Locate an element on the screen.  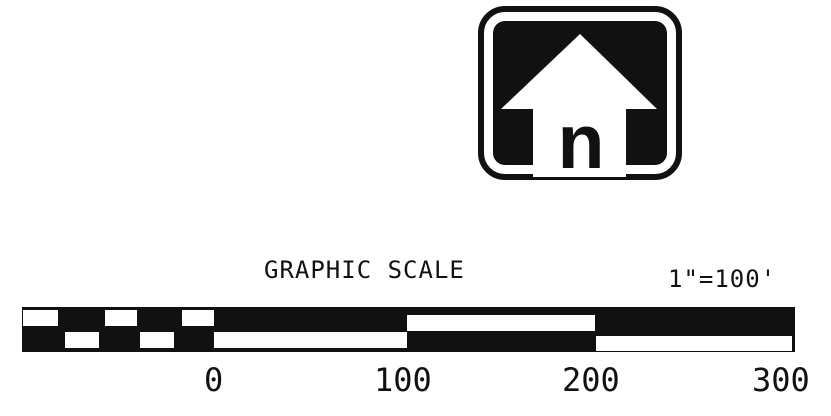
scale-tick-300: 300 is located at coordinates (781, 380).